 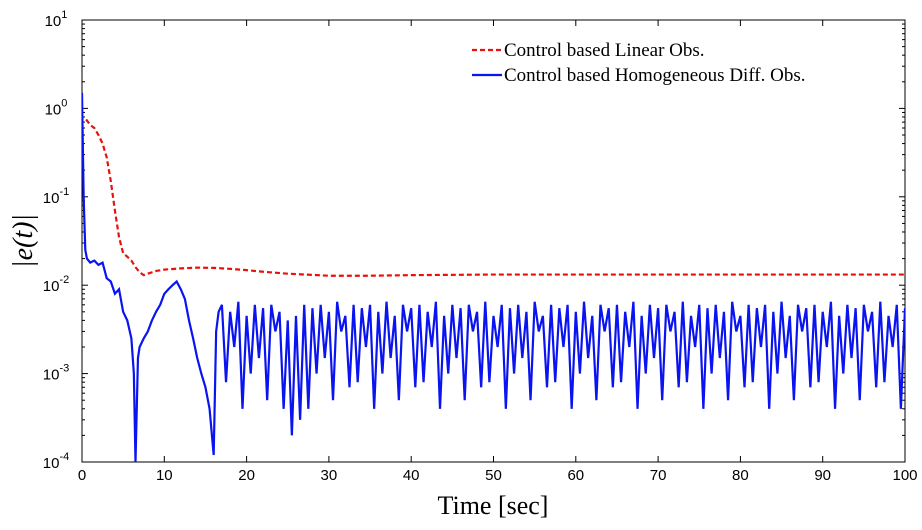 I want to click on y-tick-label: 10¹, so click(x=56, y=19).